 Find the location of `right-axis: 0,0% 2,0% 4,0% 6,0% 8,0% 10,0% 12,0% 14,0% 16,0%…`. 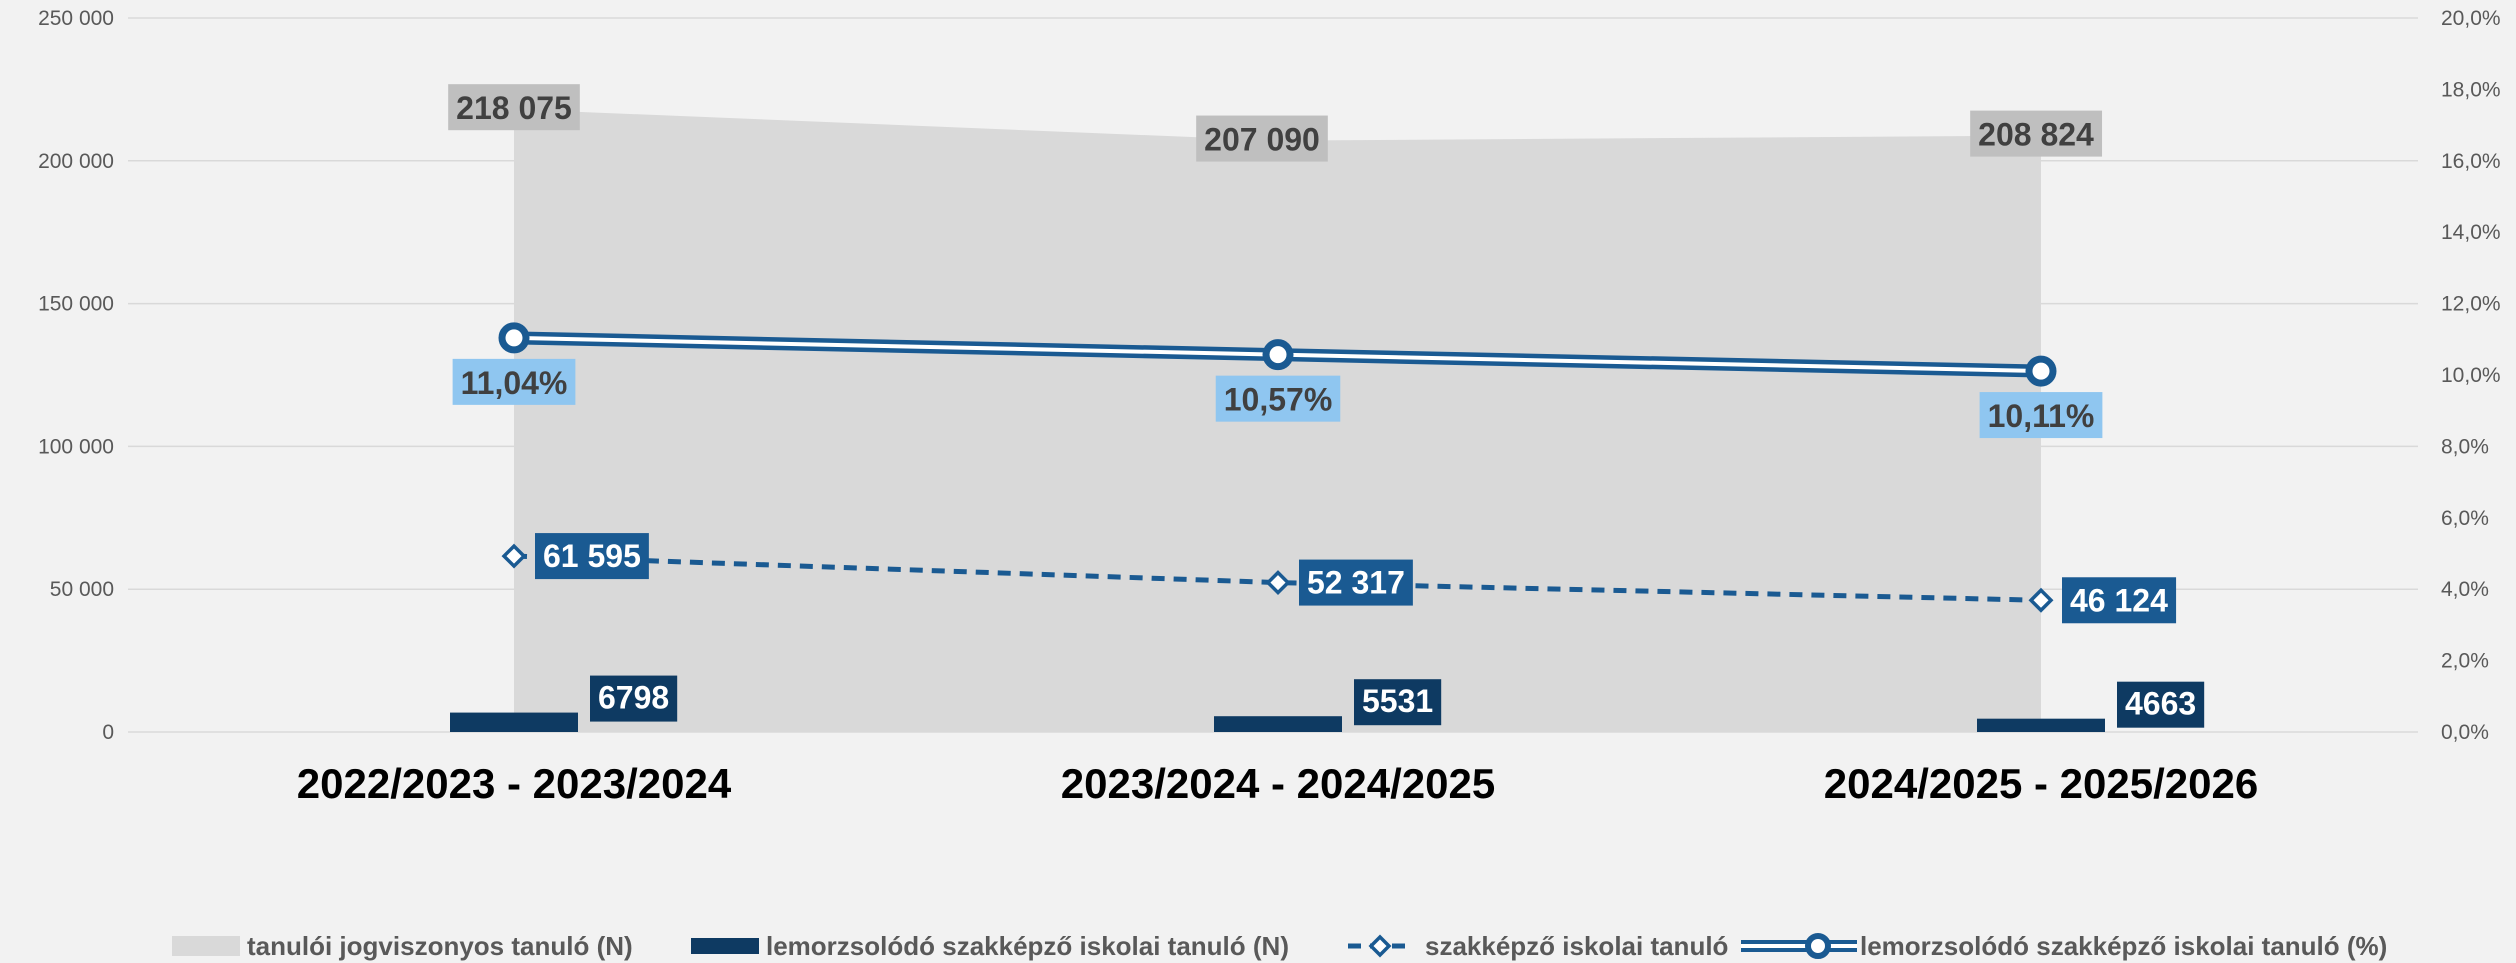

right-axis: 0,0% 2,0% 4,0% 6,0% 8,0% 10,0% 12,0% 14,0% 16,0%… is located at coordinates (2471, 375).